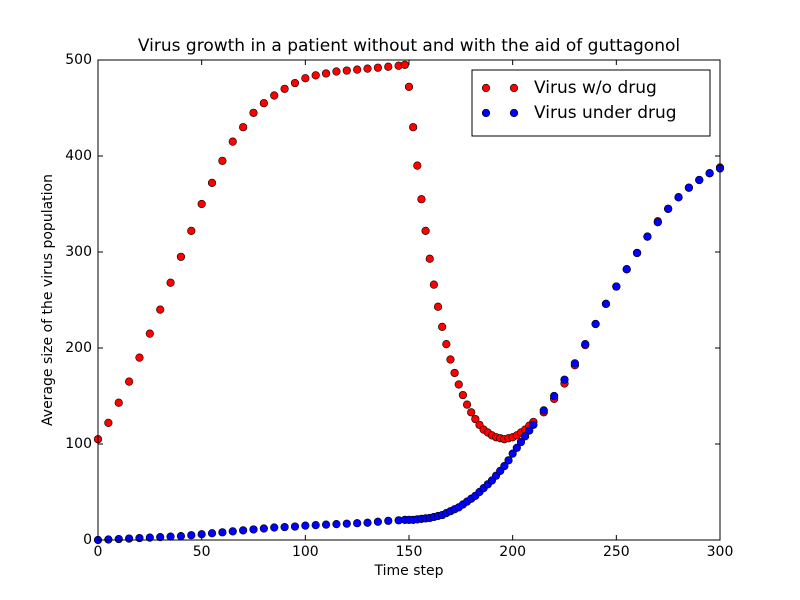  I want to click on y-tick-label: 500, so click(78, 60).